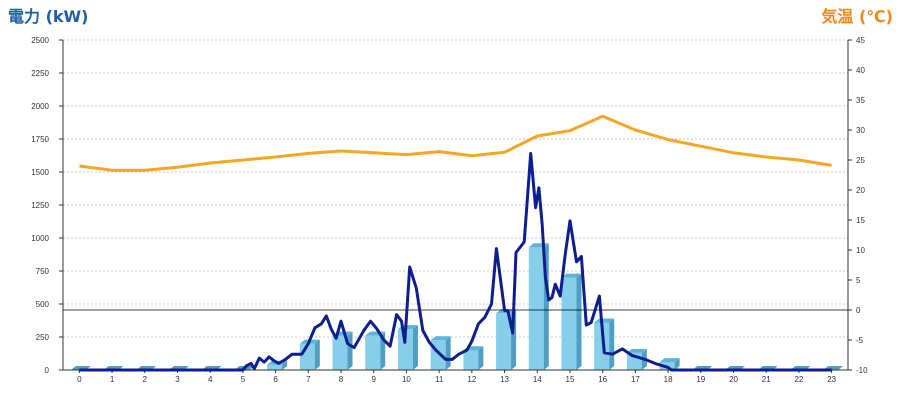 The height and width of the screenshot is (400, 900). What do you see at coordinates (857, 16) in the screenshot?
I see `right-axis-title: 気温 (℃)` at bounding box center [857, 16].